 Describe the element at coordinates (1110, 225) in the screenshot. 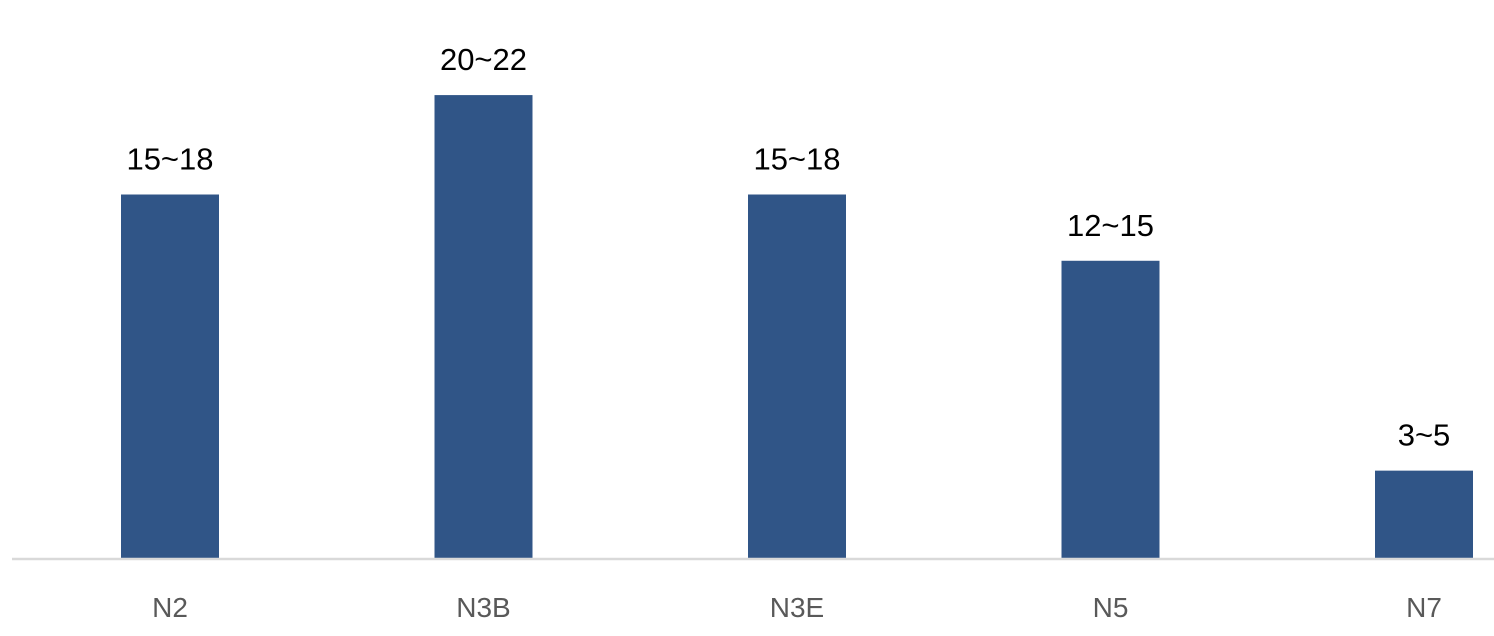

I see `data-label-n5: 12~15` at that location.